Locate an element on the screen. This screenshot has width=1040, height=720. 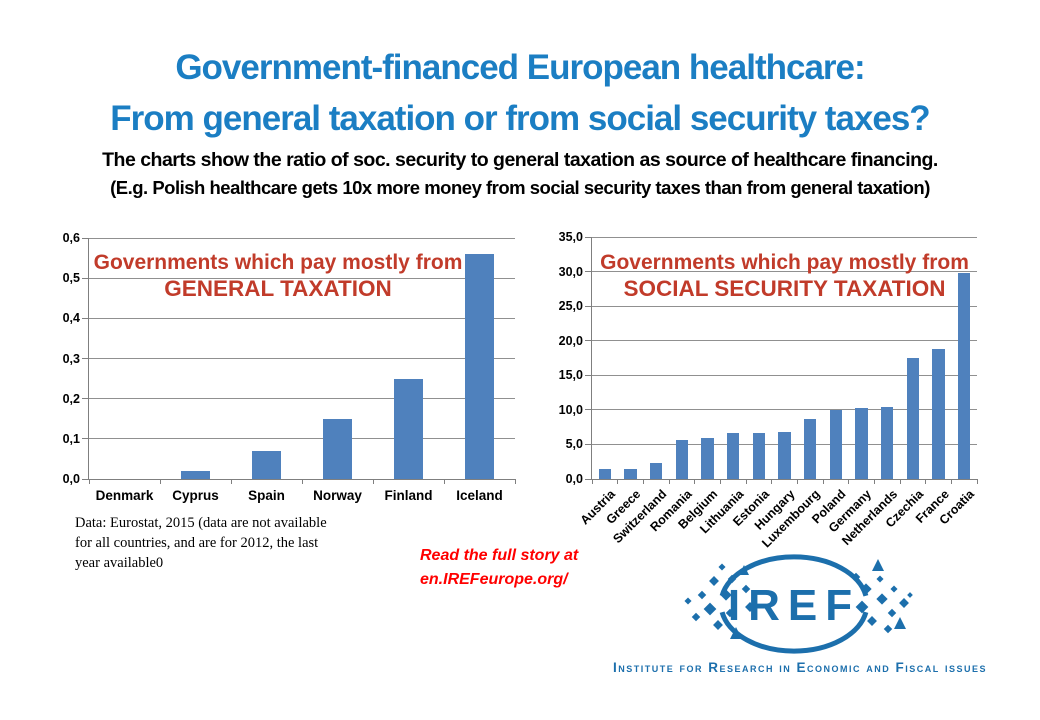
y-axis-label: 0,2 is located at coordinates (71, 398).